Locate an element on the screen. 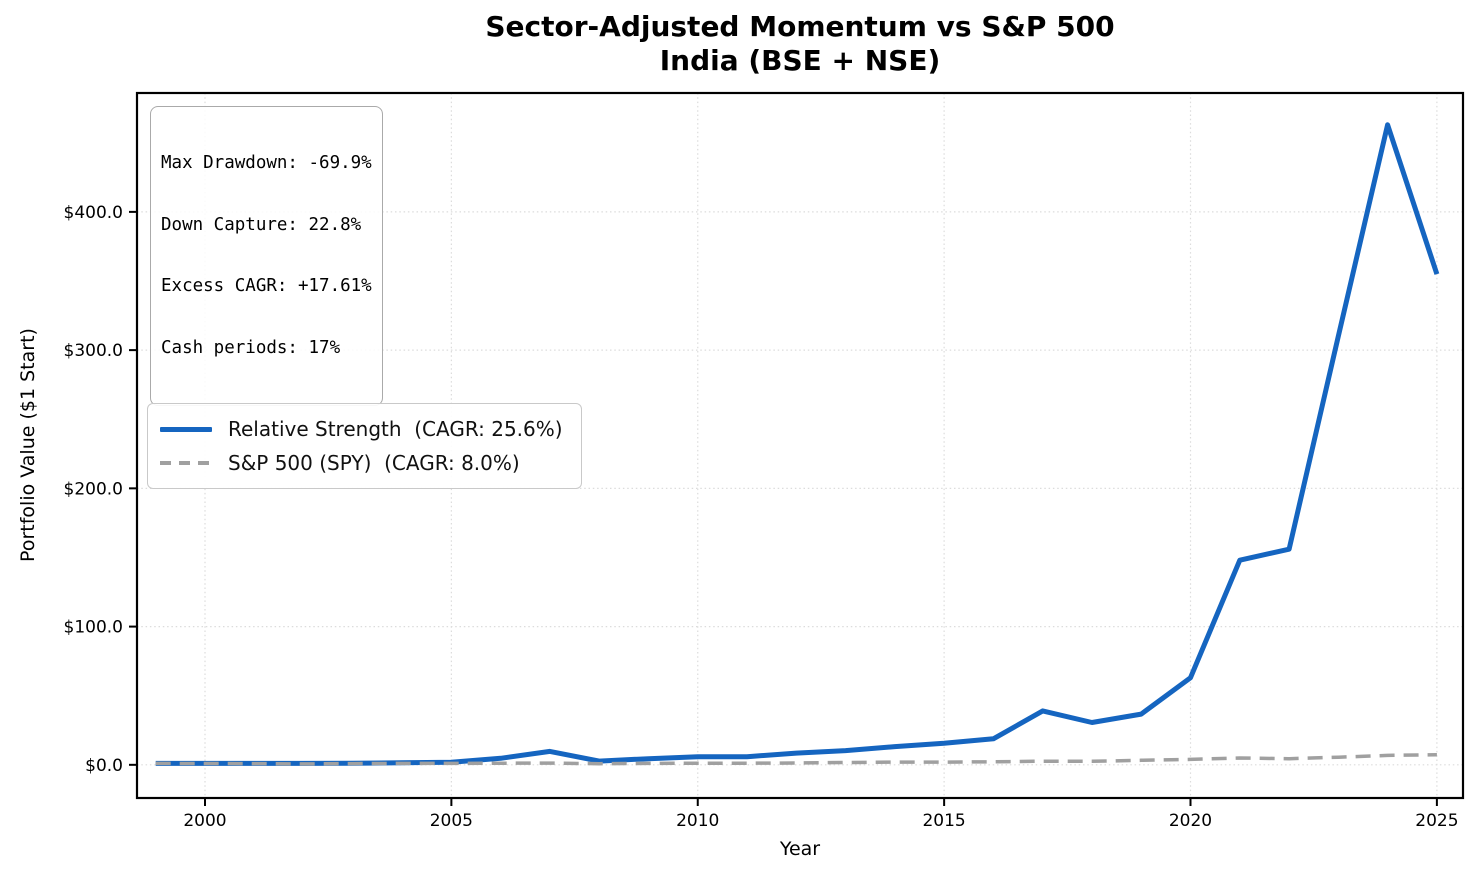 The width and height of the screenshot is (1479, 879). legend-entry-strategy: Relative Strength (CAGR: 25.6%) is located at coordinates (361, 429).